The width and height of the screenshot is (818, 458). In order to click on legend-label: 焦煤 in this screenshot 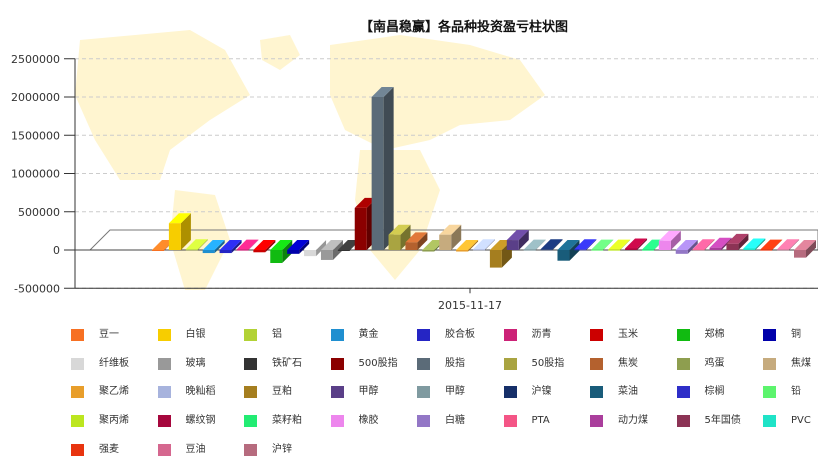, I will do `click(801, 363)`.